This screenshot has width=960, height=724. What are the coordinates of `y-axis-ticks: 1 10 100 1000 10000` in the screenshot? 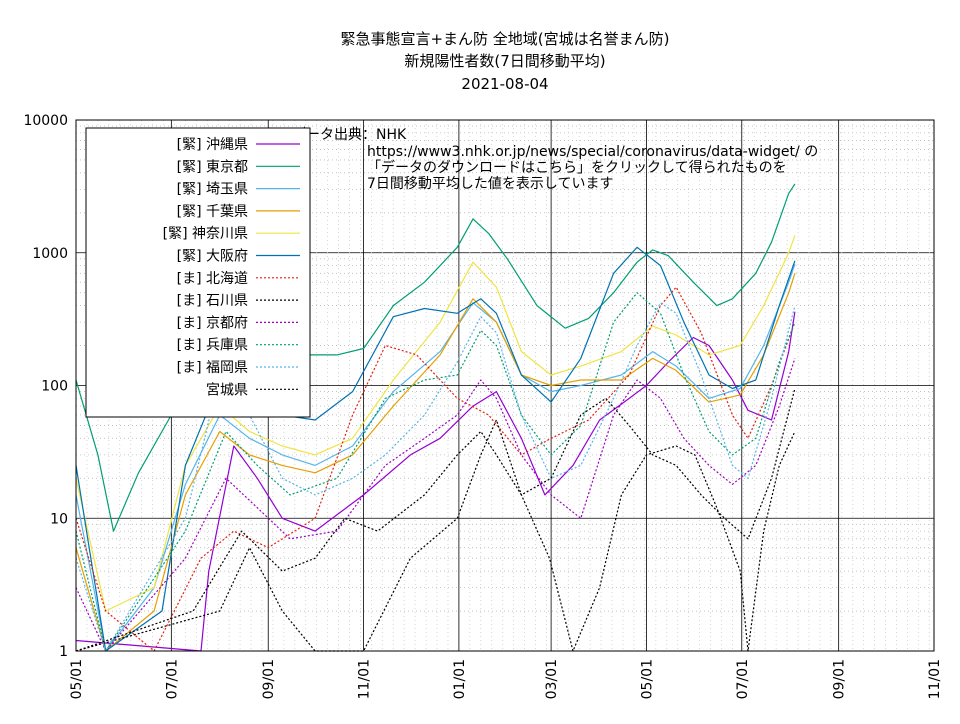 It's located at (45, 386).